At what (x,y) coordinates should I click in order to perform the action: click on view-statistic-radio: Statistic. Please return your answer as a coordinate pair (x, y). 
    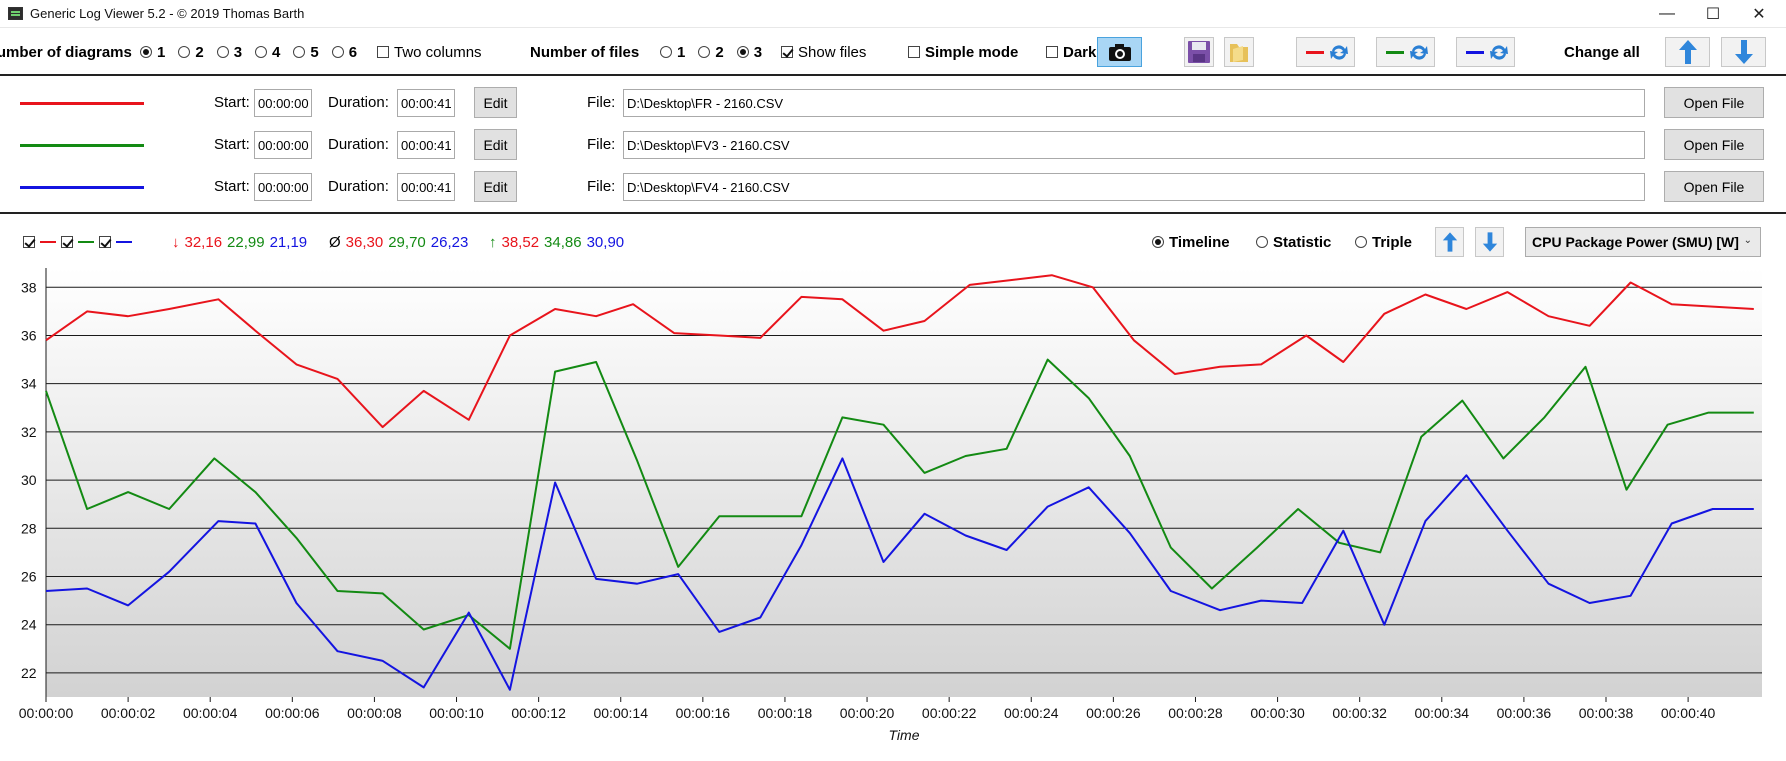
    Looking at the image, I should click on (1296, 242).